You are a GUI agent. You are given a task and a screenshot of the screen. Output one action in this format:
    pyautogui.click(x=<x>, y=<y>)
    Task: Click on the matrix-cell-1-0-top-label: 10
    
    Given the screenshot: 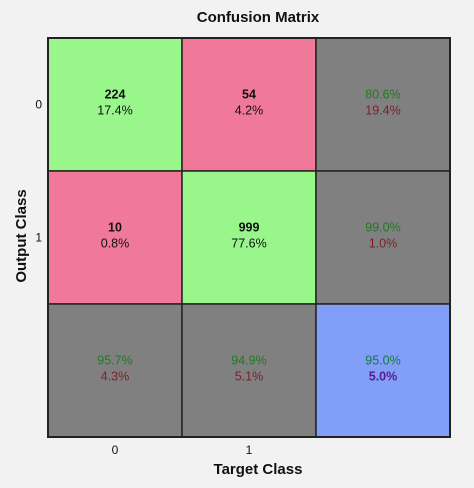 What is the action you would take?
    pyautogui.click(x=115, y=228)
    